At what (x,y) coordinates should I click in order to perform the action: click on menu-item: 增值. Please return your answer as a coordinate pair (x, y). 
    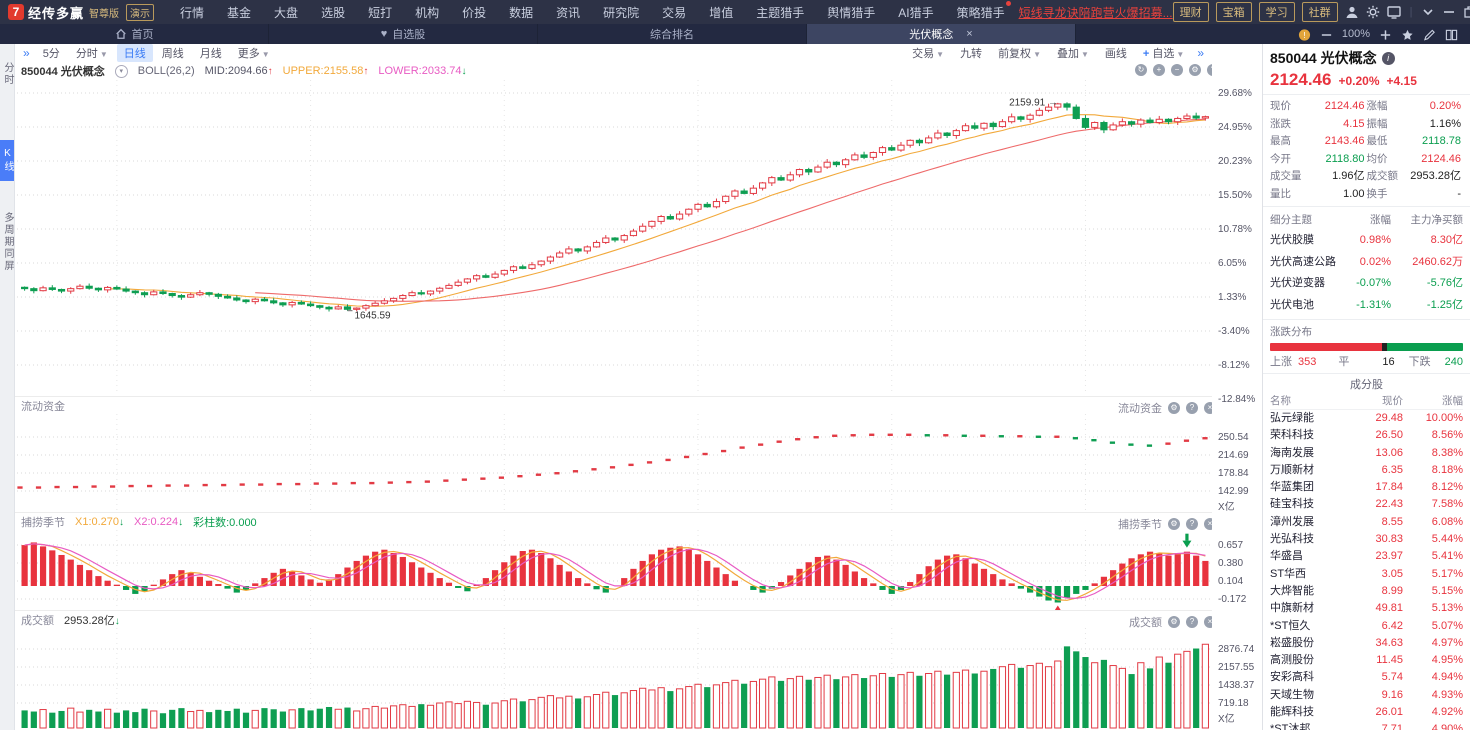
    Looking at the image, I should click on (721, 12).